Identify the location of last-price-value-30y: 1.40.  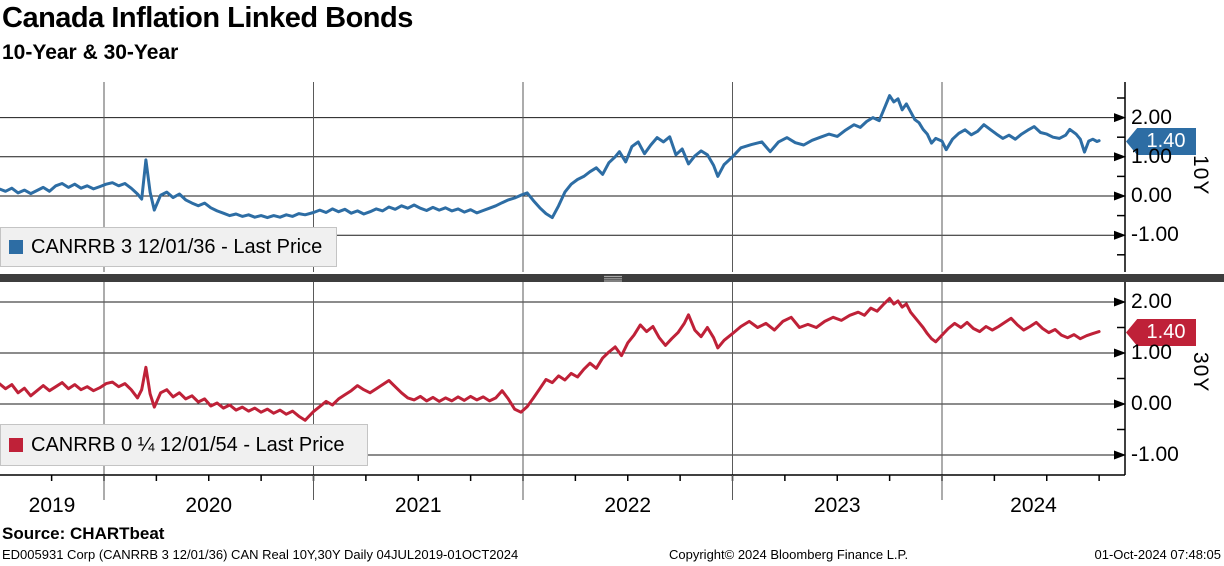
(1166, 332).